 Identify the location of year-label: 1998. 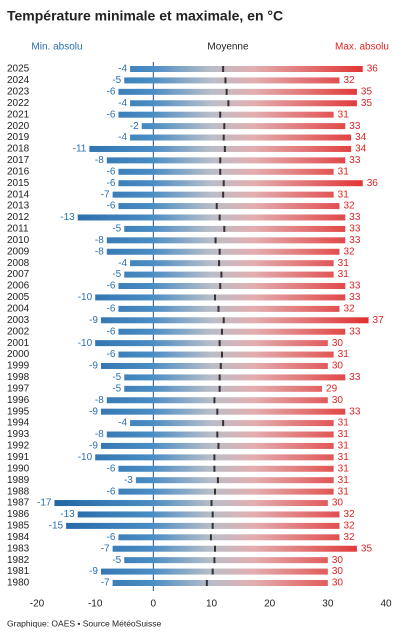
(18, 377).